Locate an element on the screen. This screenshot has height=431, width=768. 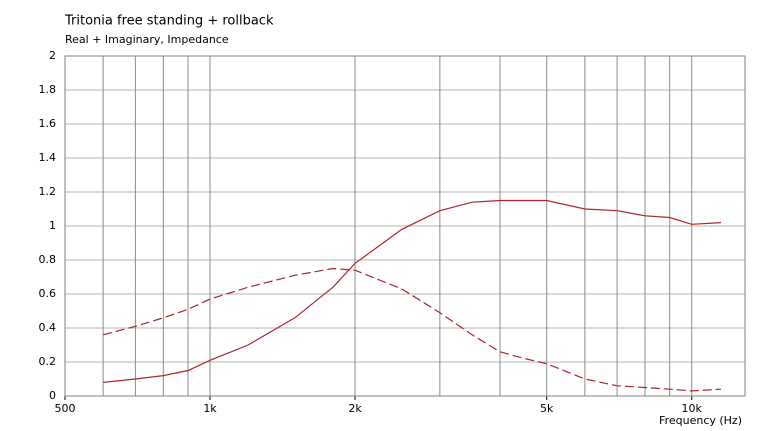
x-tick-label: 1k is located at coordinates (210, 408).